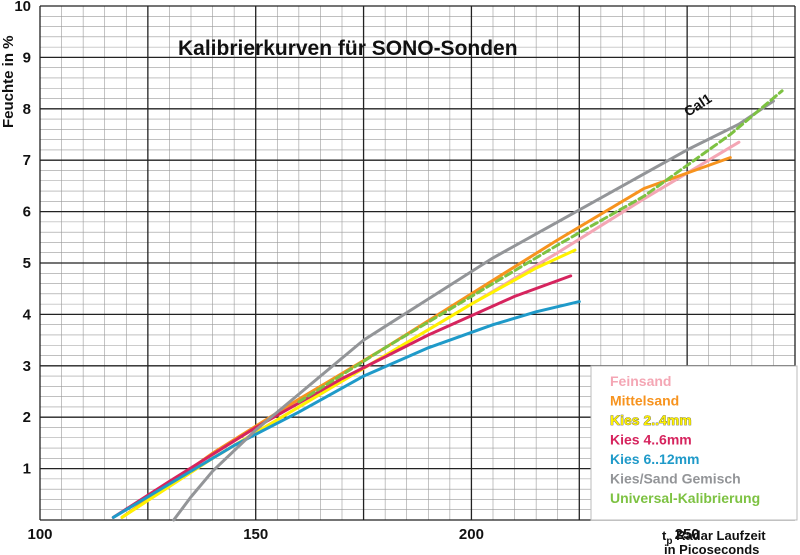 The width and height of the screenshot is (800, 555). I want to click on x-axis-label: tp Radar Laufzeit in Picoseconds, so click(714, 541).